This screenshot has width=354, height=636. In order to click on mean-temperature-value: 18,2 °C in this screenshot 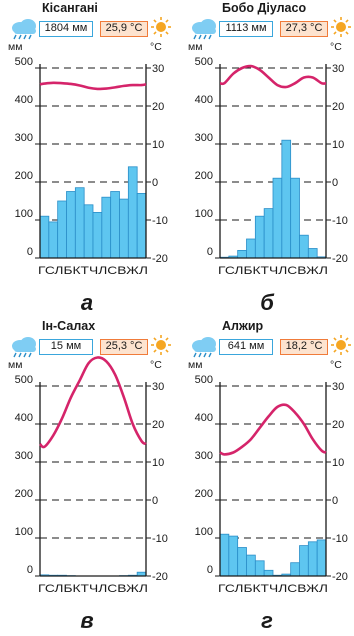, I will do `click(304, 347)`.